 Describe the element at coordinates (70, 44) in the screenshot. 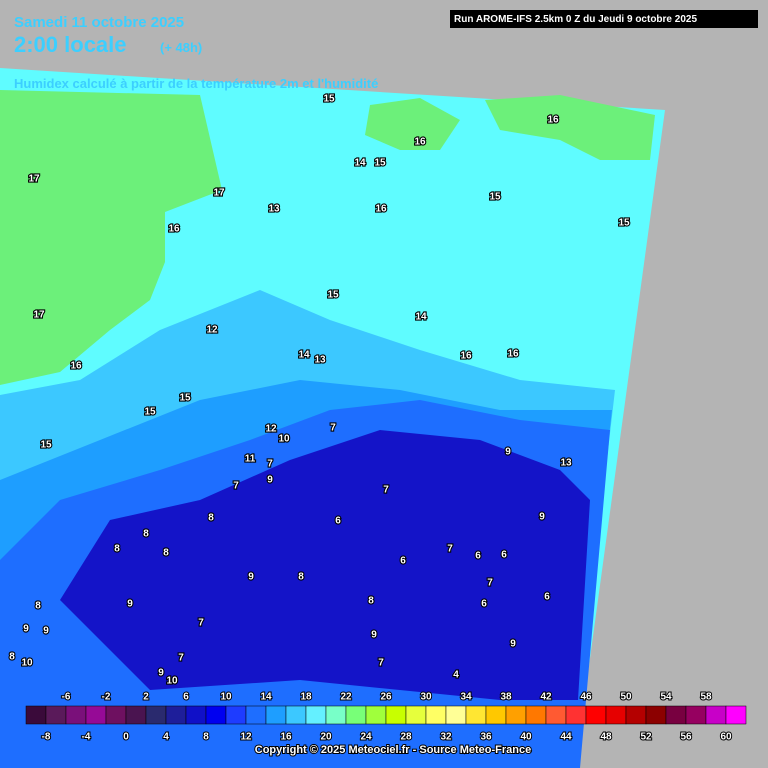

I see `time: 2:00 locale` at that location.